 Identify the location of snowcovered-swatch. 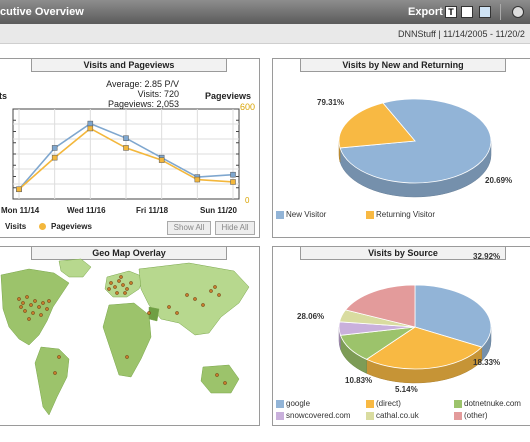
(280, 416).